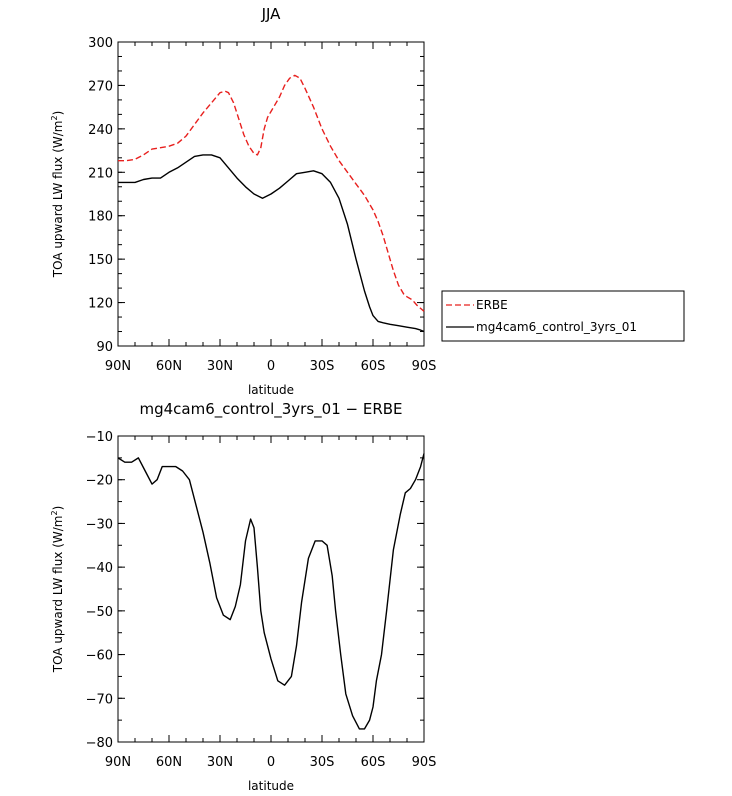 The height and width of the screenshot is (796, 732). I want to click on bottom-y-tick-label: −60, so click(99, 656).